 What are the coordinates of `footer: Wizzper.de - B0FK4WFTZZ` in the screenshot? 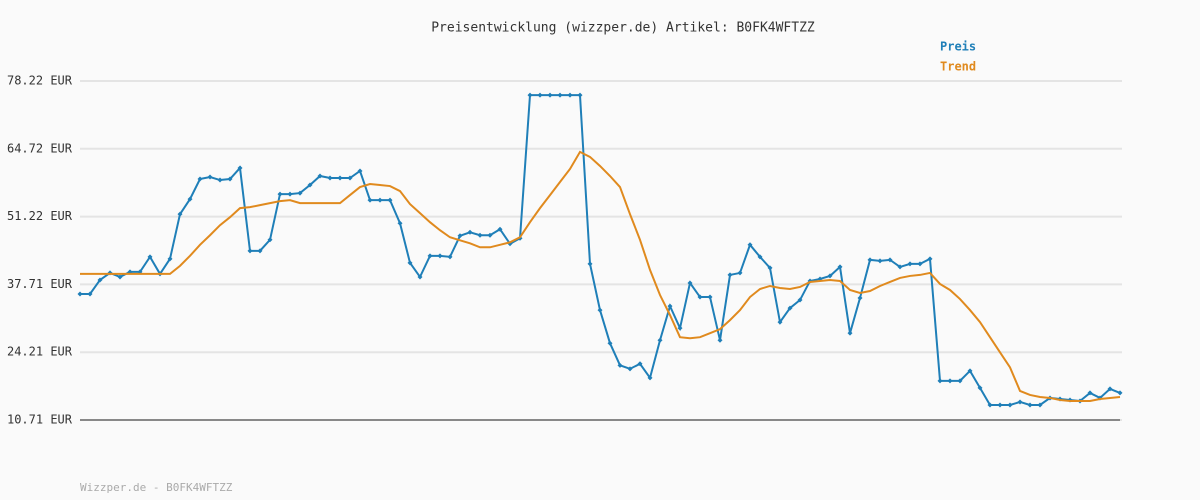 It's located at (156, 487).